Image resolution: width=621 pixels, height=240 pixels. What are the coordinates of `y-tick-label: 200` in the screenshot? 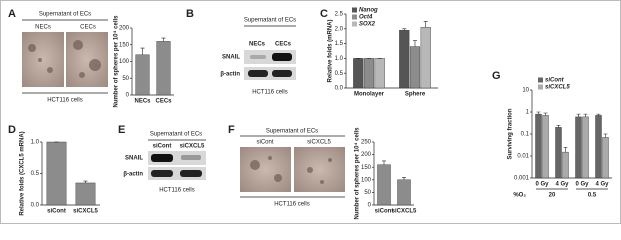 It's located at (366, 155).